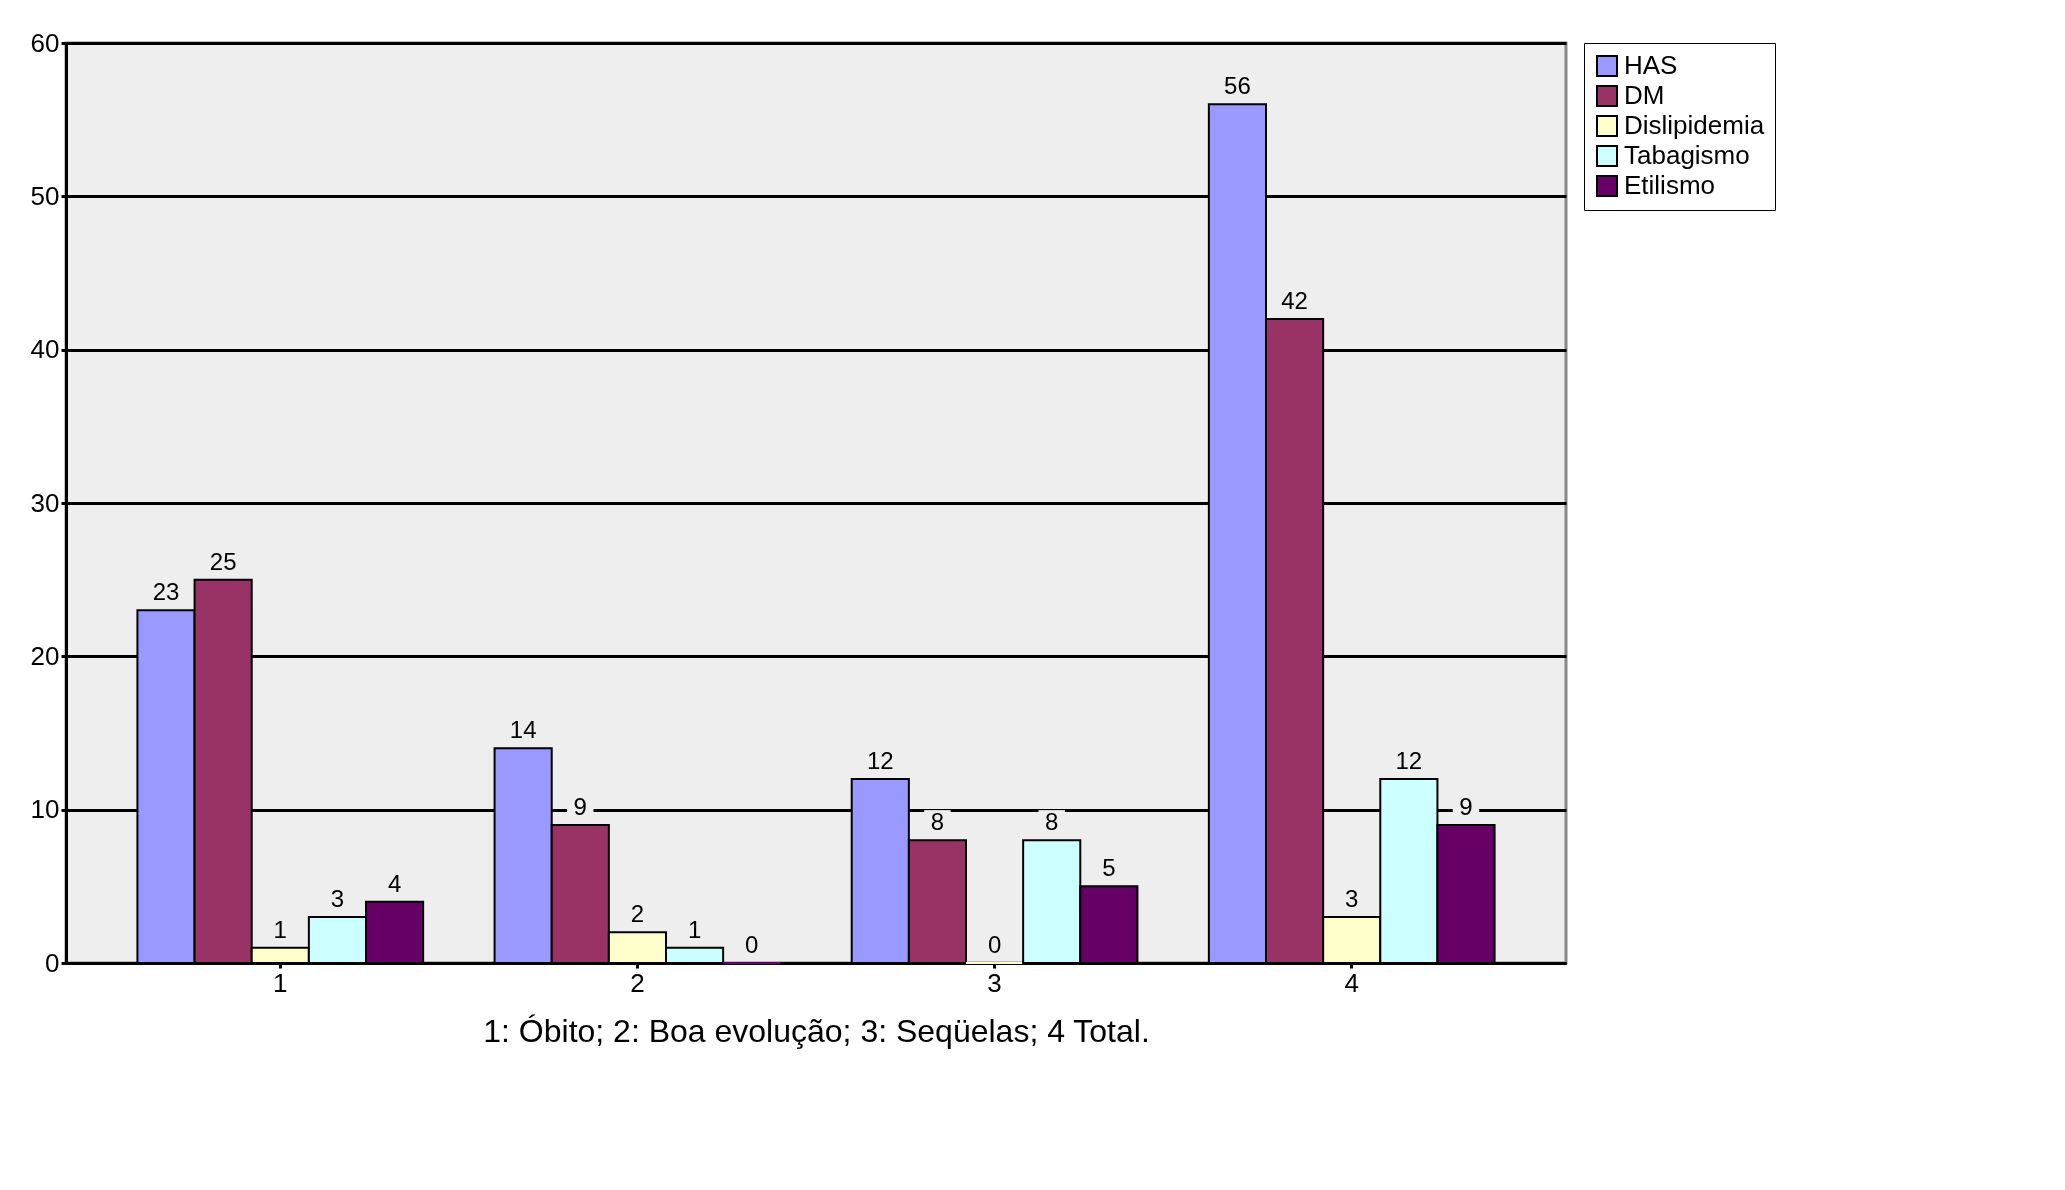 Image resolution: width=2065 pixels, height=1190 pixels. What do you see at coordinates (166, 592) in the screenshot?
I see `data-label: 23` at bounding box center [166, 592].